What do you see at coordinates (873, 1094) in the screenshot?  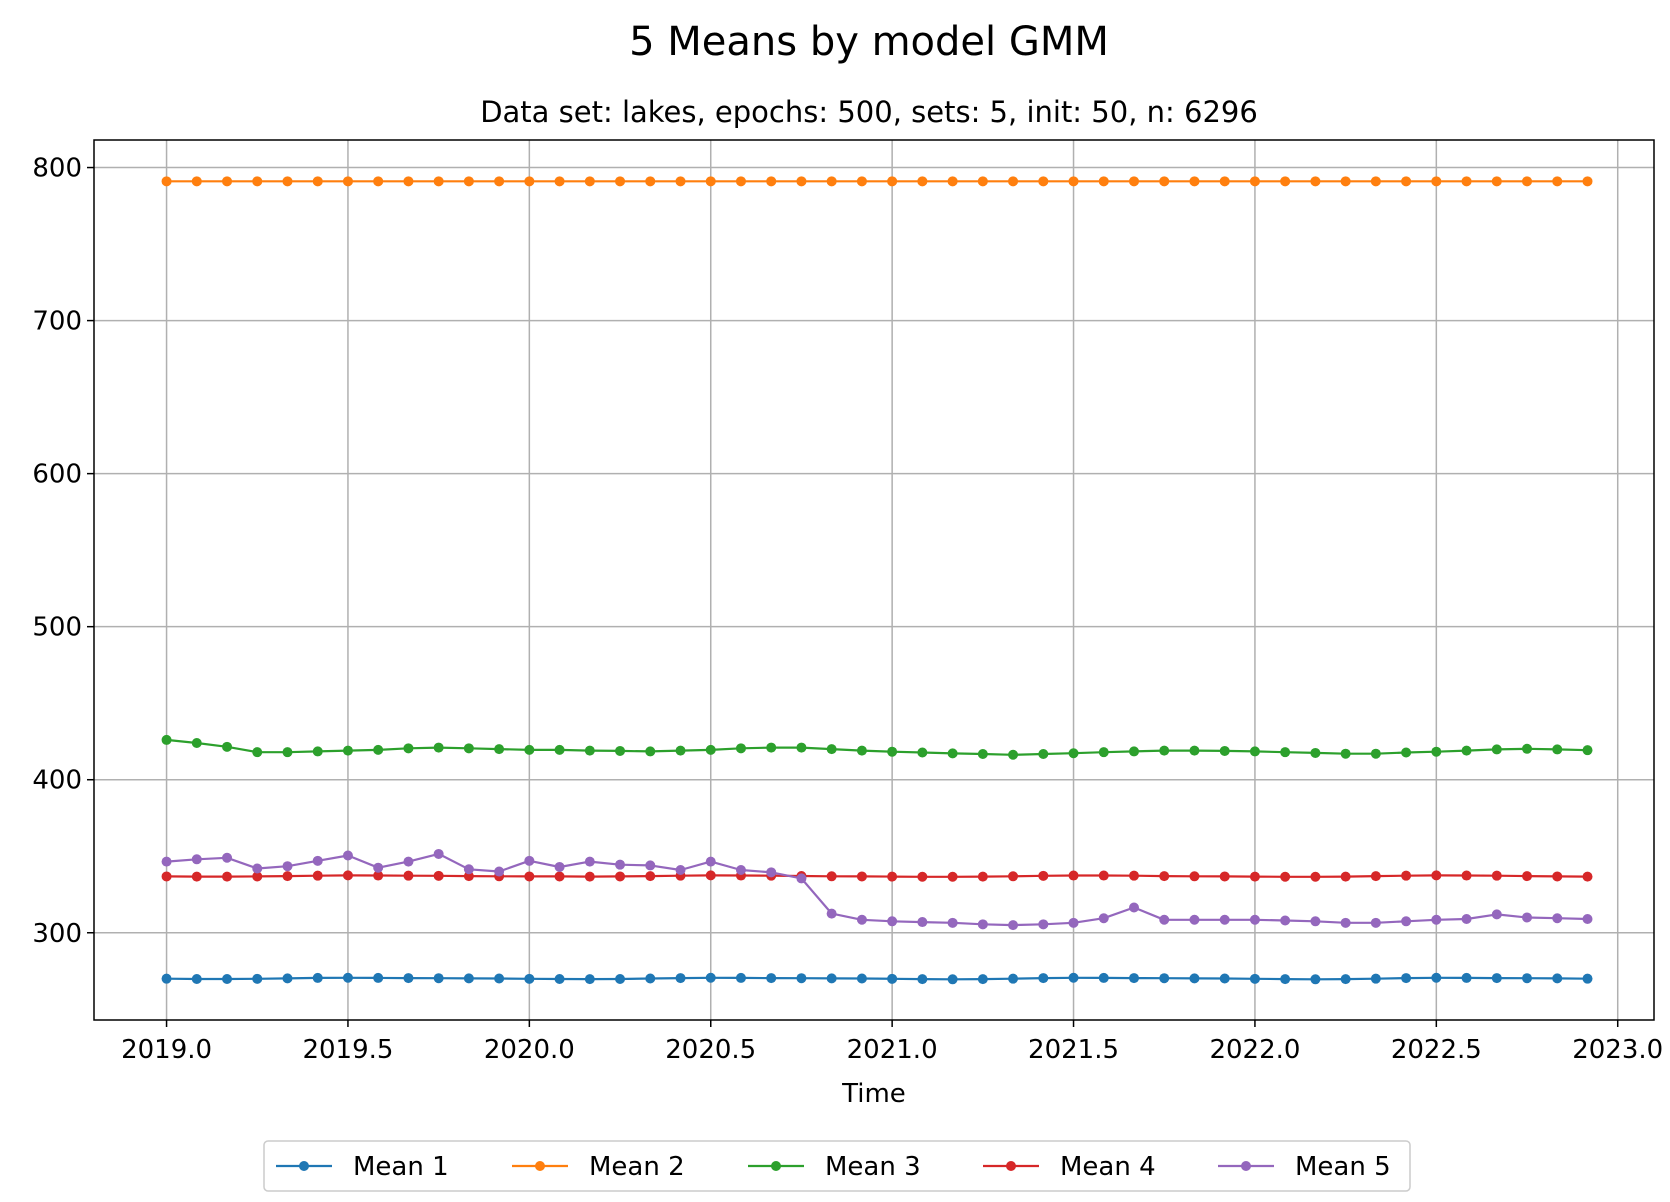 I see `x-axis-label: Time` at bounding box center [873, 1094].